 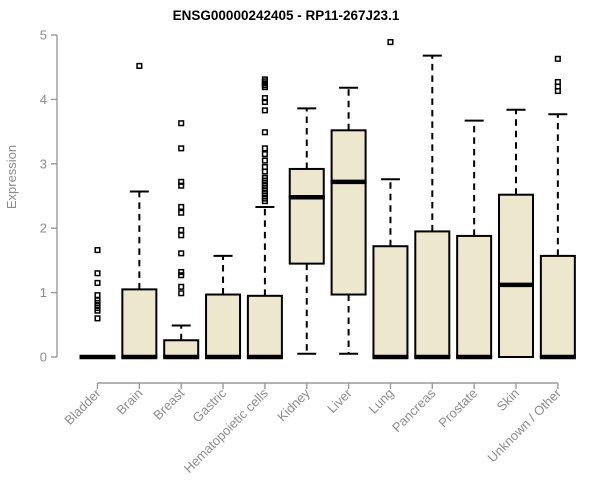 What do you see at coordinates (339, 400) in the screenshot?
I see `category-label-liver: Liver` at bounding box center [339, 400].